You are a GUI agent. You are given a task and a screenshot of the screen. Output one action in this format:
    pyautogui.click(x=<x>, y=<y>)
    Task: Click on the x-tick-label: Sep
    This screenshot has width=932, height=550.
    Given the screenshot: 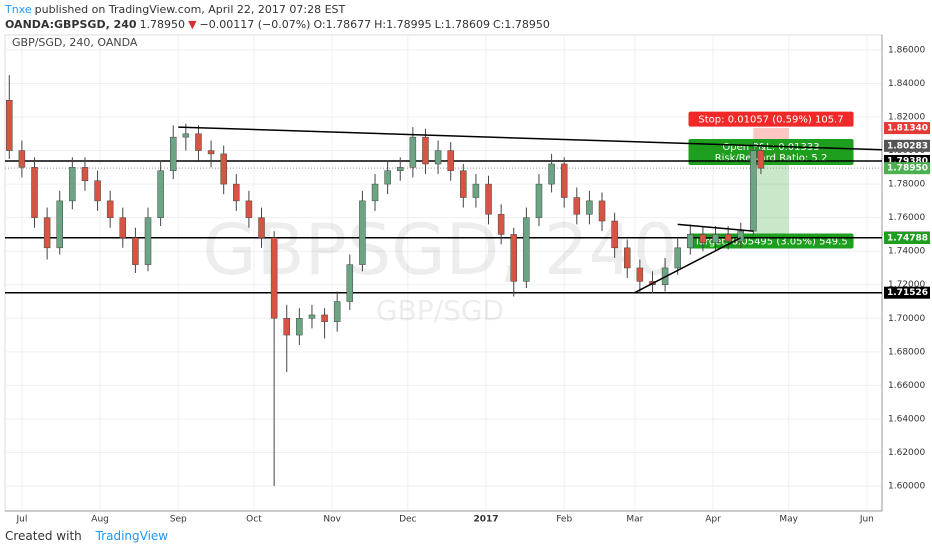 What is the action you would take?
    pyautogui.click(x=178, y=520)
    